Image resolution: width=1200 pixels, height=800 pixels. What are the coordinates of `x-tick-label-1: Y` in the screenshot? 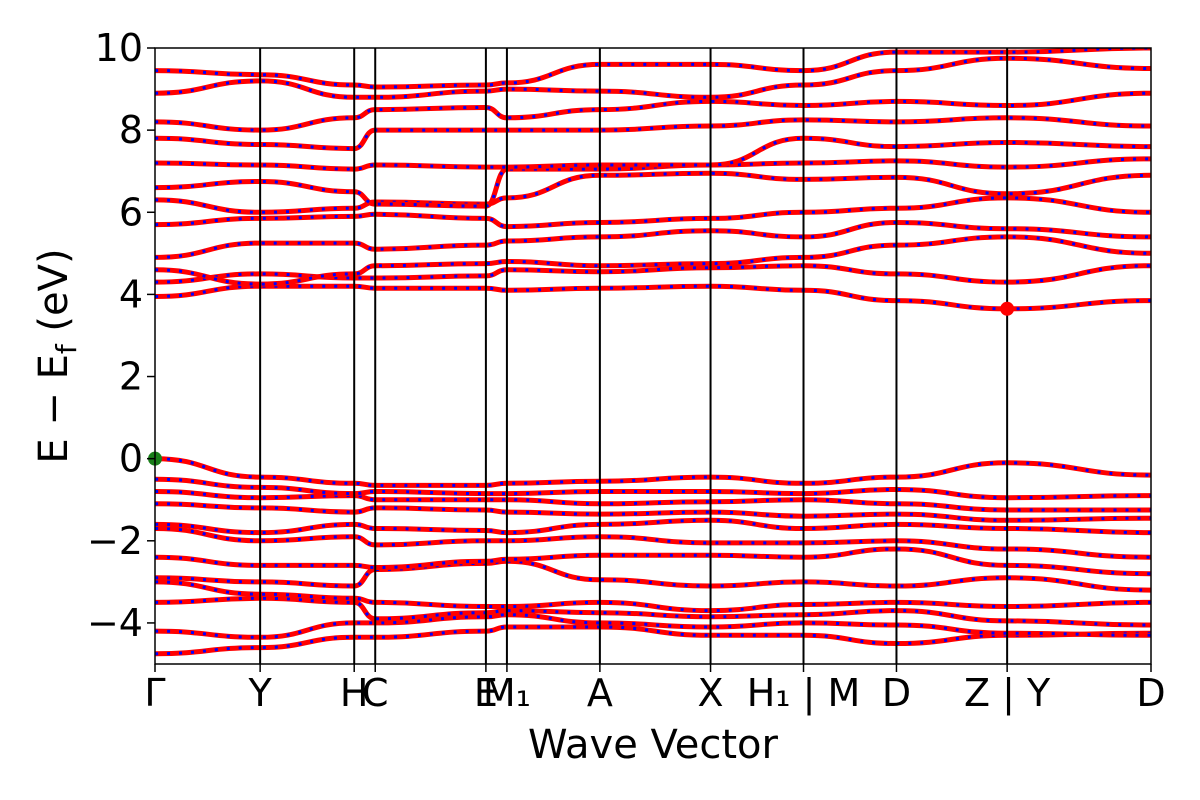 It's located at (260, 693).